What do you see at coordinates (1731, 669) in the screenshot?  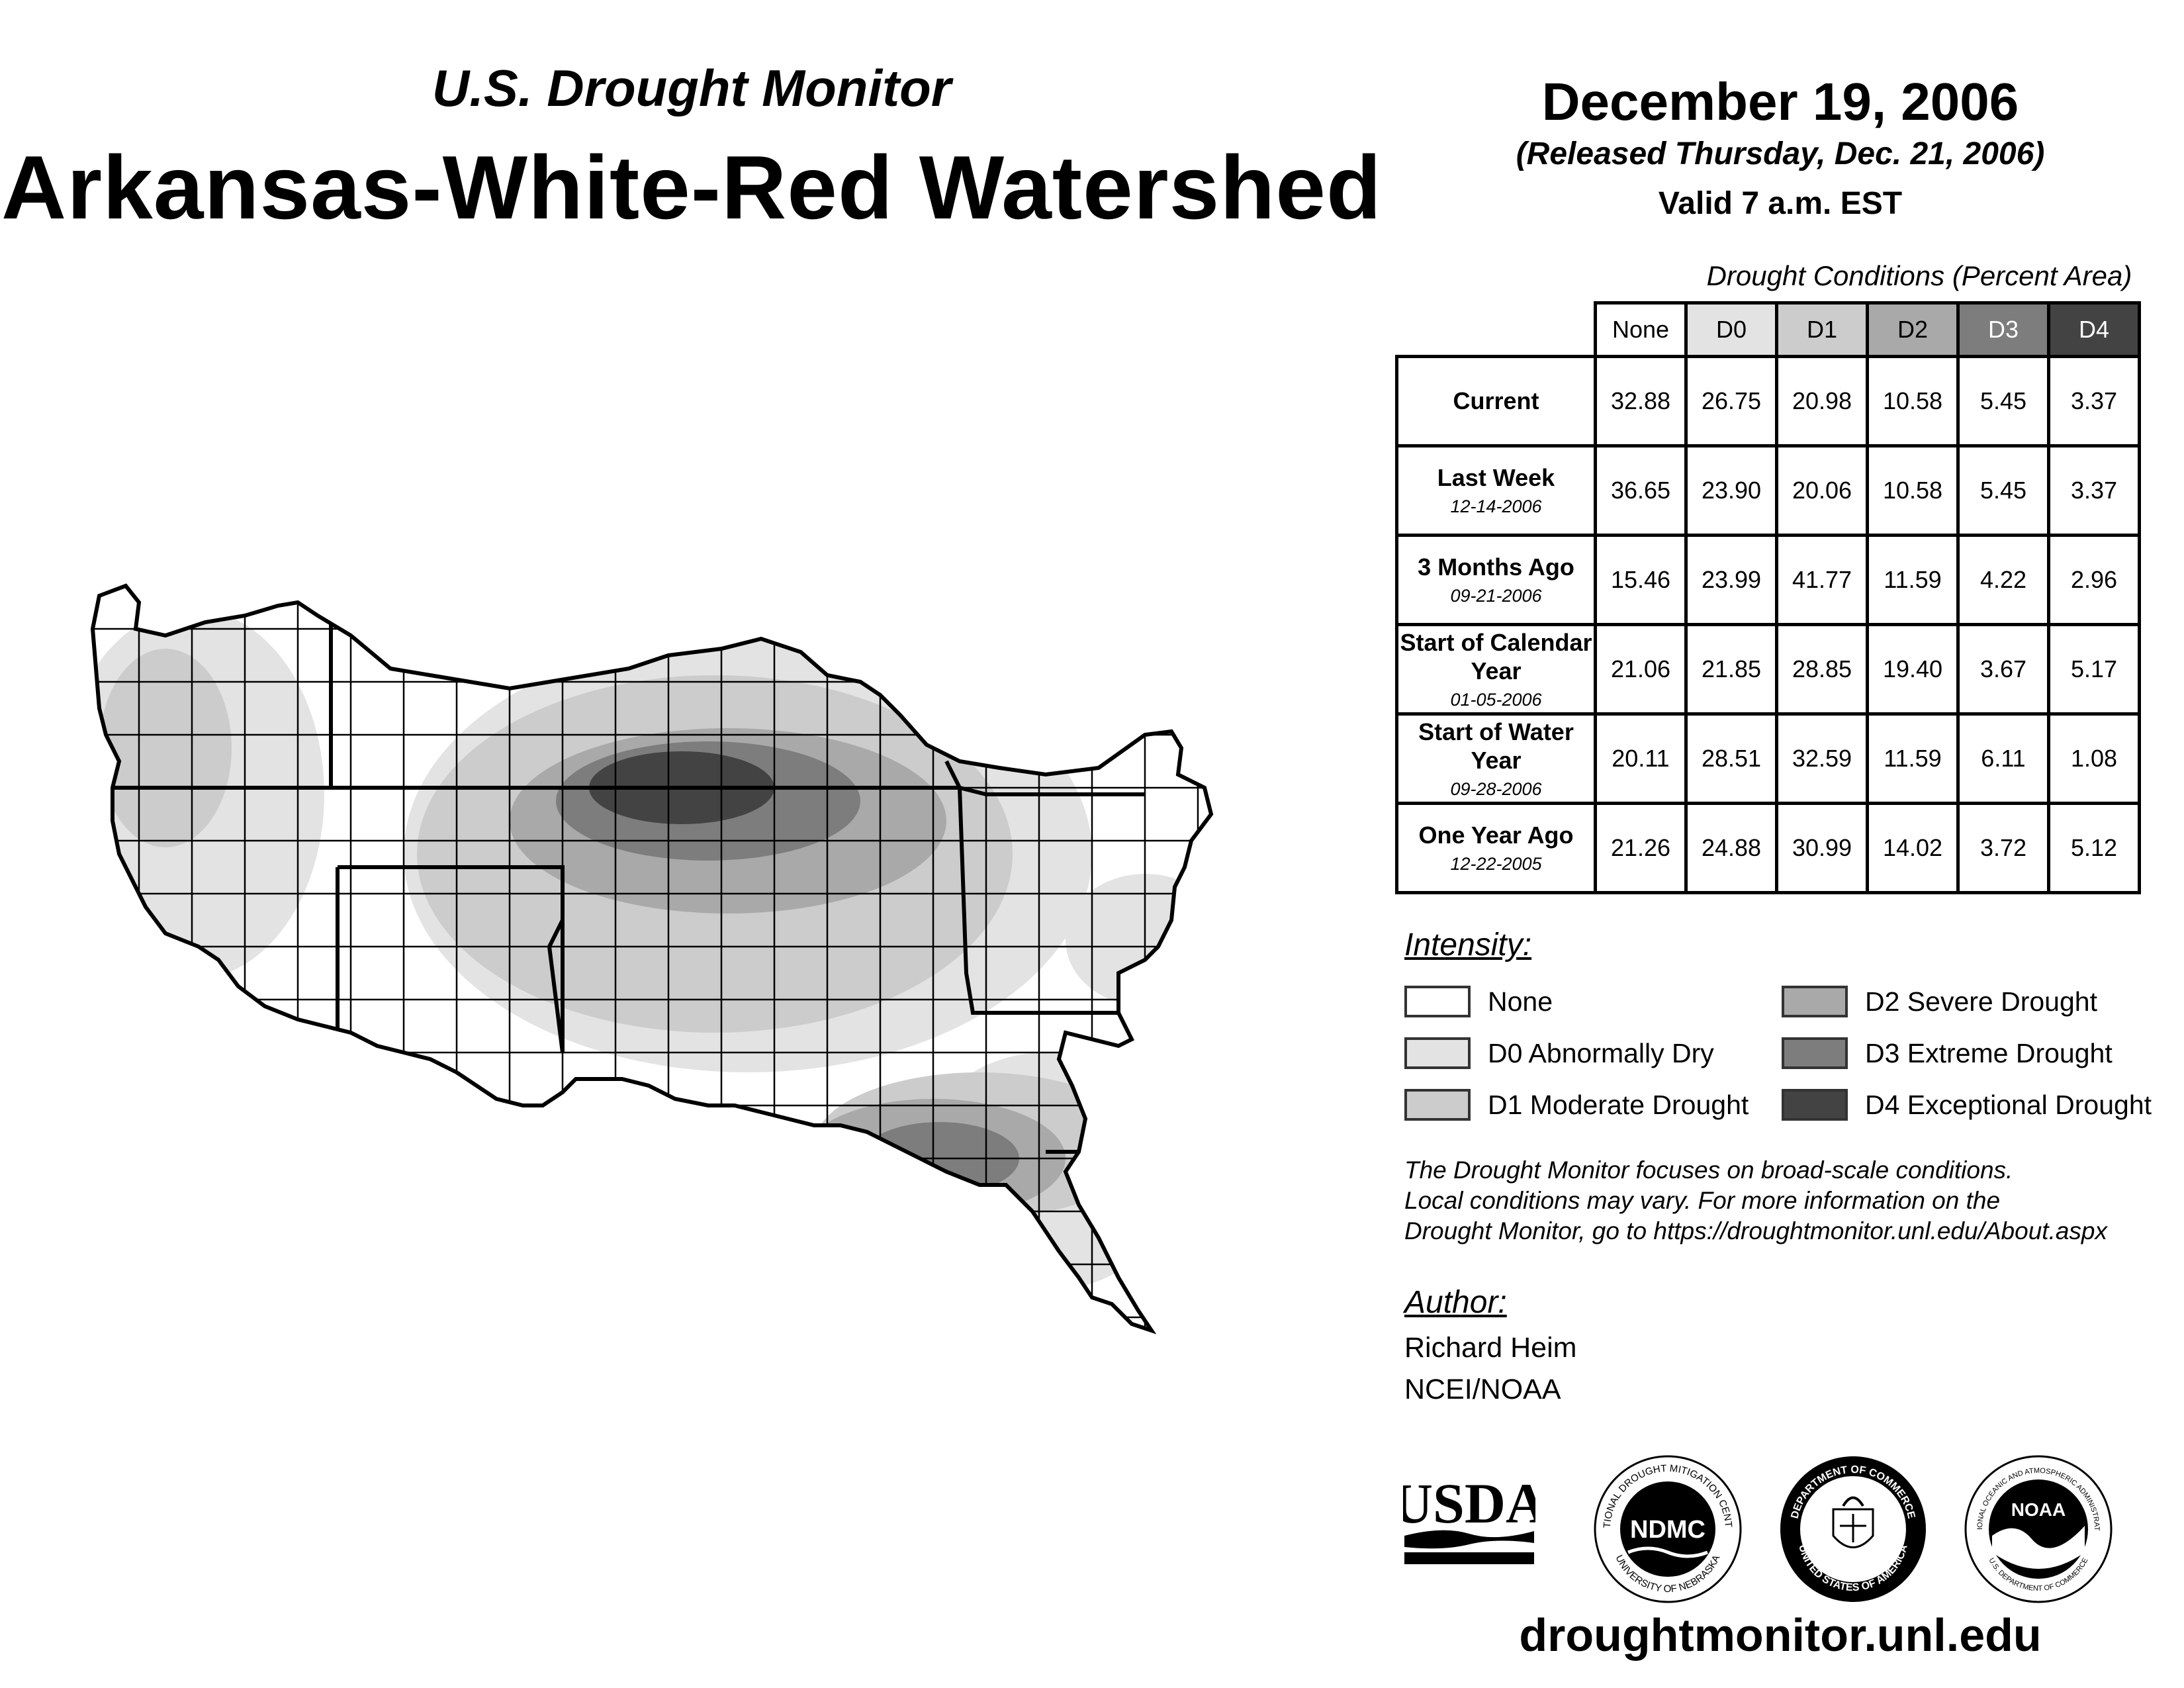 I see `table-cell: 21.85` at bounding box center [1731, 669].